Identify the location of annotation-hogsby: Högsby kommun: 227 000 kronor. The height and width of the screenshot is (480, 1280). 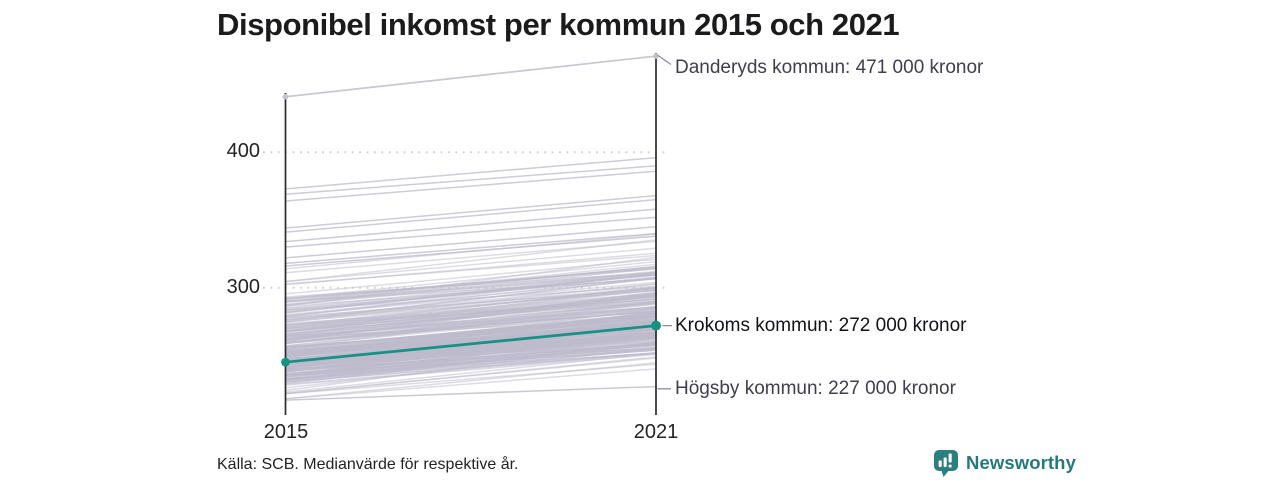
(815, 388).